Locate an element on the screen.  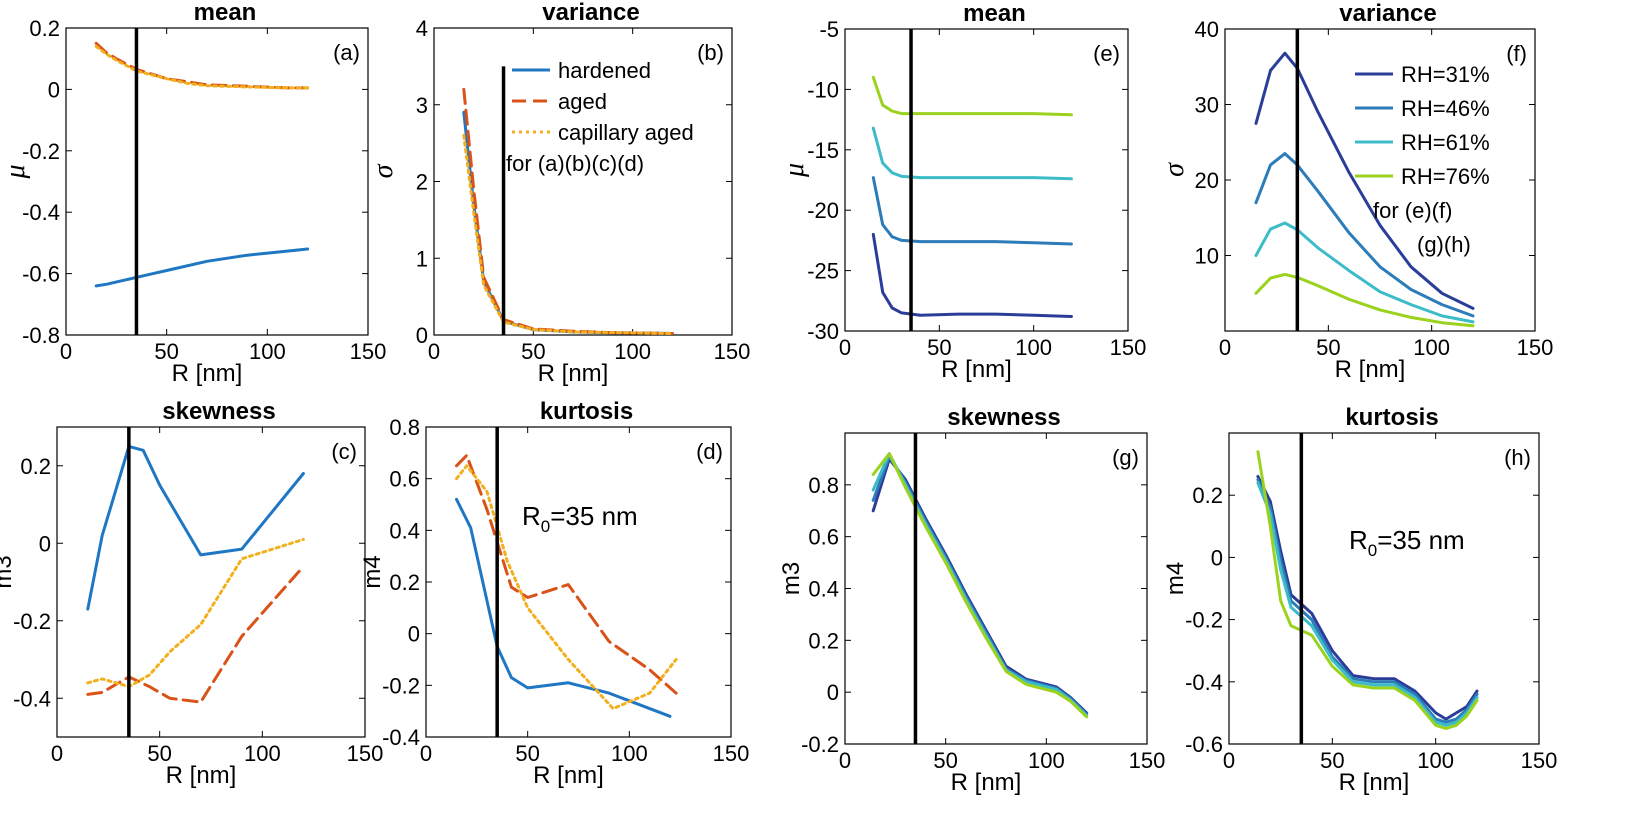
r0-annotation-rest: =35 nm is located at coordinates (1420, 540).